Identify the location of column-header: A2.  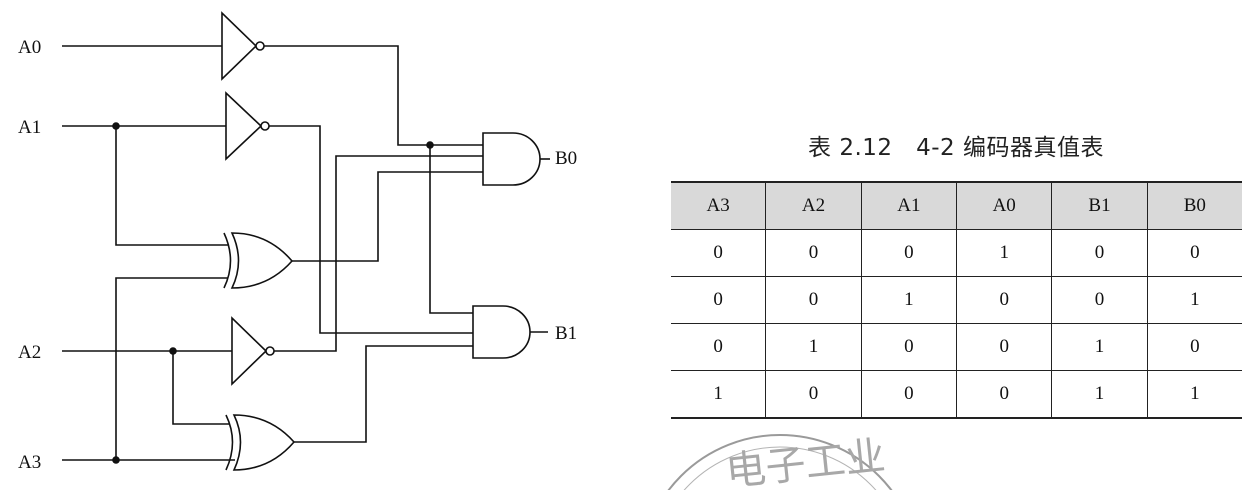
(813, 205).